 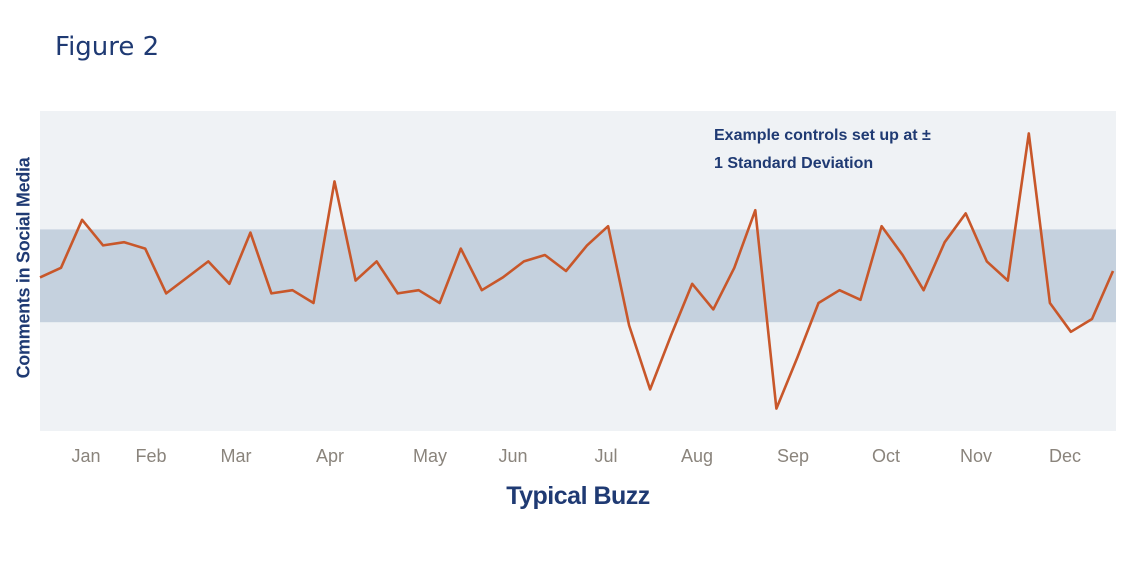 I want to click on annotation-line-1: Example controls set up at ±, so click(x=822, y=135).